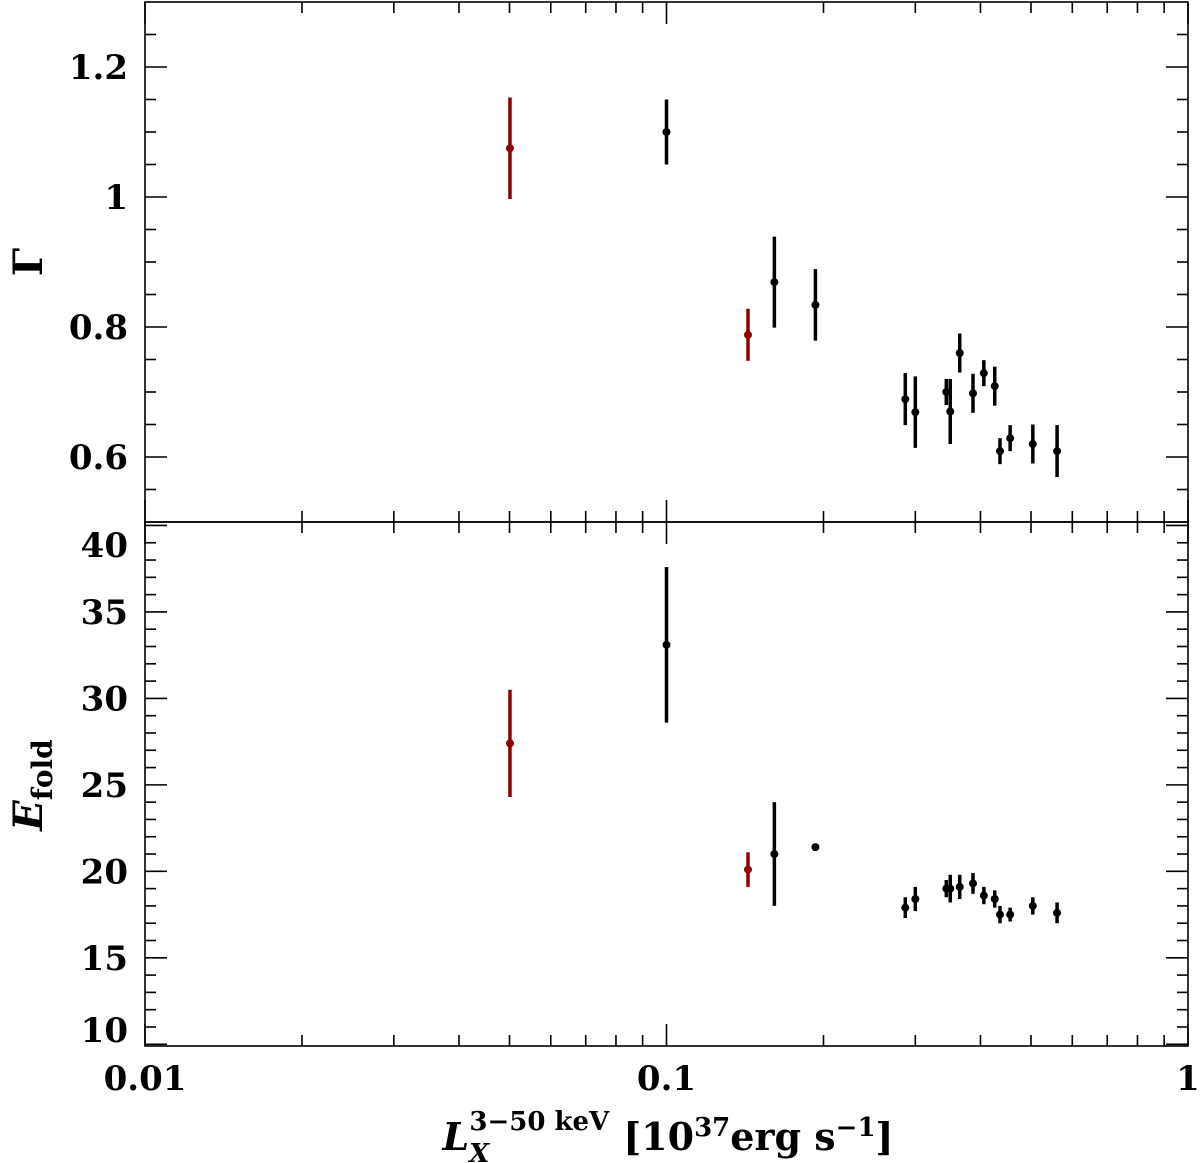 This screenshot has width=1200, height=1163. I want to click on x-tick-label: 0.1, so click(666, 1079).